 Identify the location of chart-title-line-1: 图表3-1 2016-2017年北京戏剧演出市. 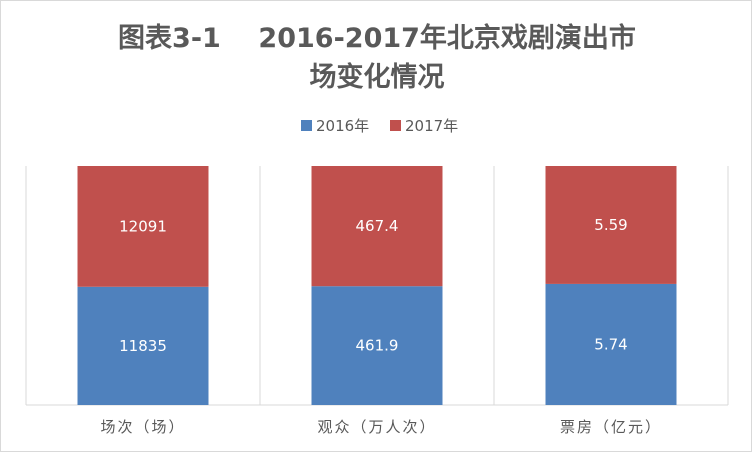
(377, 38).